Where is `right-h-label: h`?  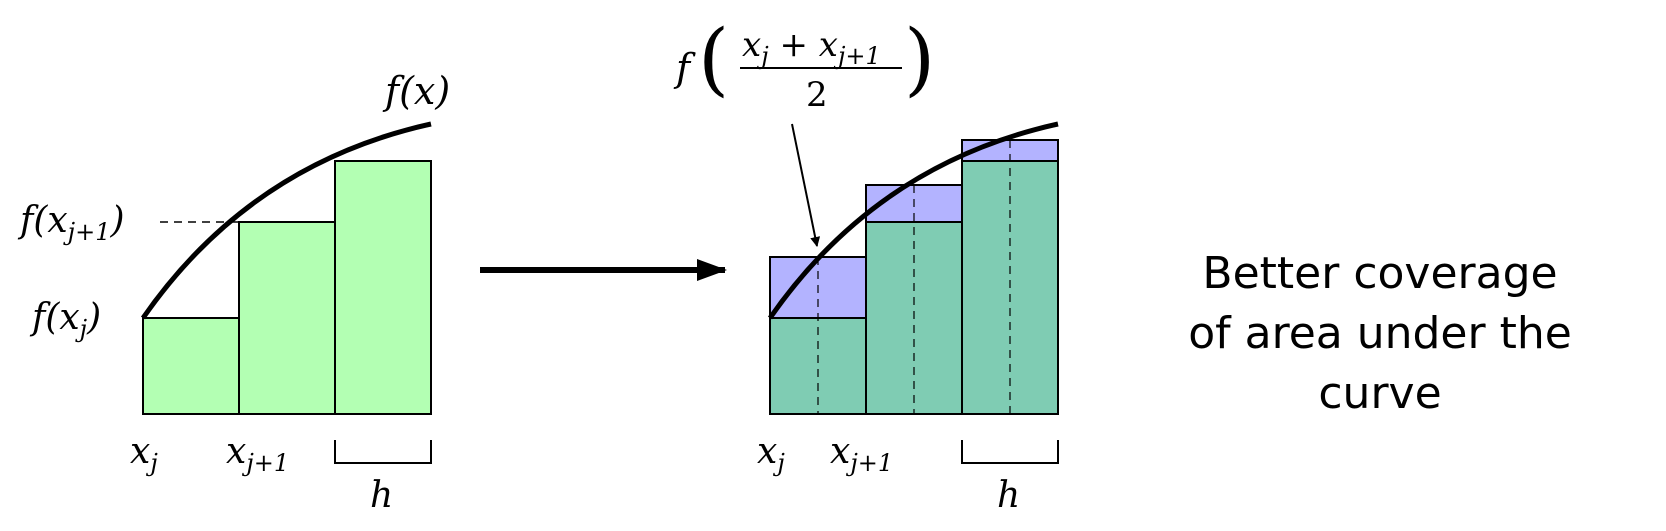
right-h-label: h is located at coordinates (1008, 495).